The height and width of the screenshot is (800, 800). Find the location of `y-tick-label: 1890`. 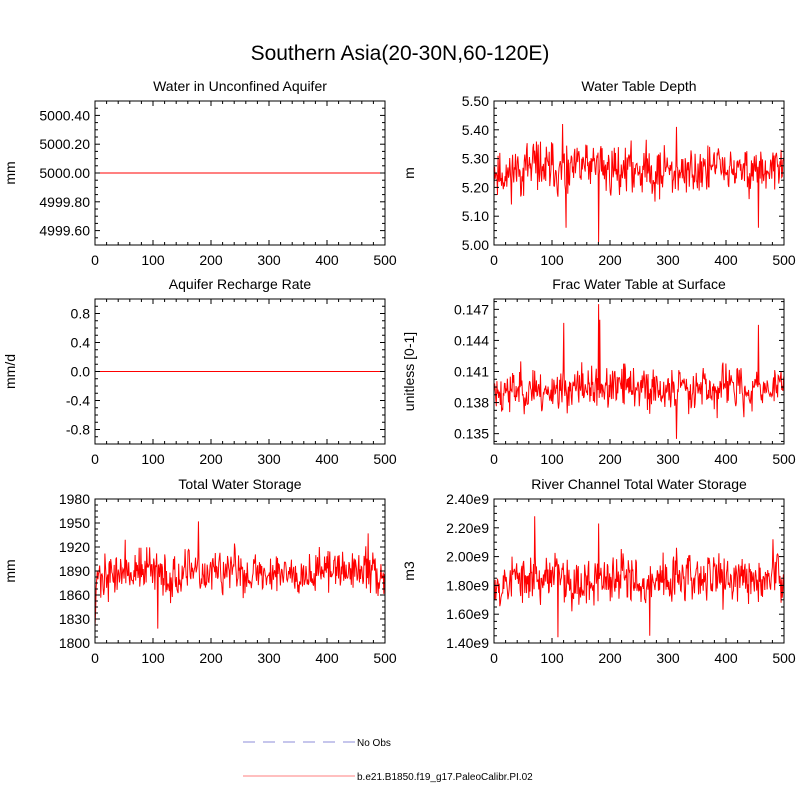

y-tick-label: 1890 is located at coordinates (74, 571).